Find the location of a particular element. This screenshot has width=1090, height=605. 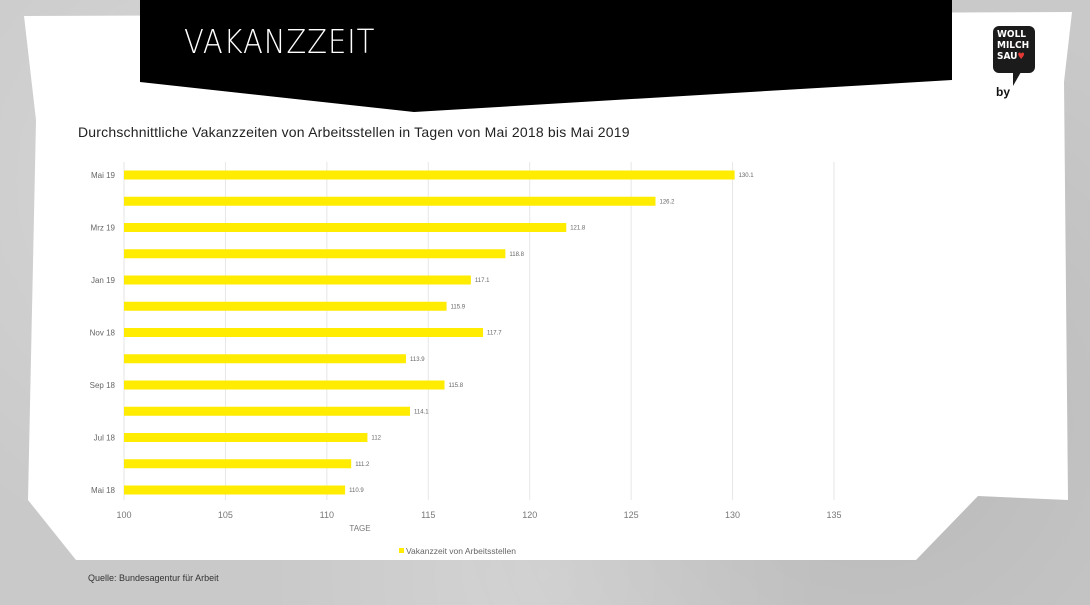

x-axis-label: TAGE is located at coordinates (359, 528).